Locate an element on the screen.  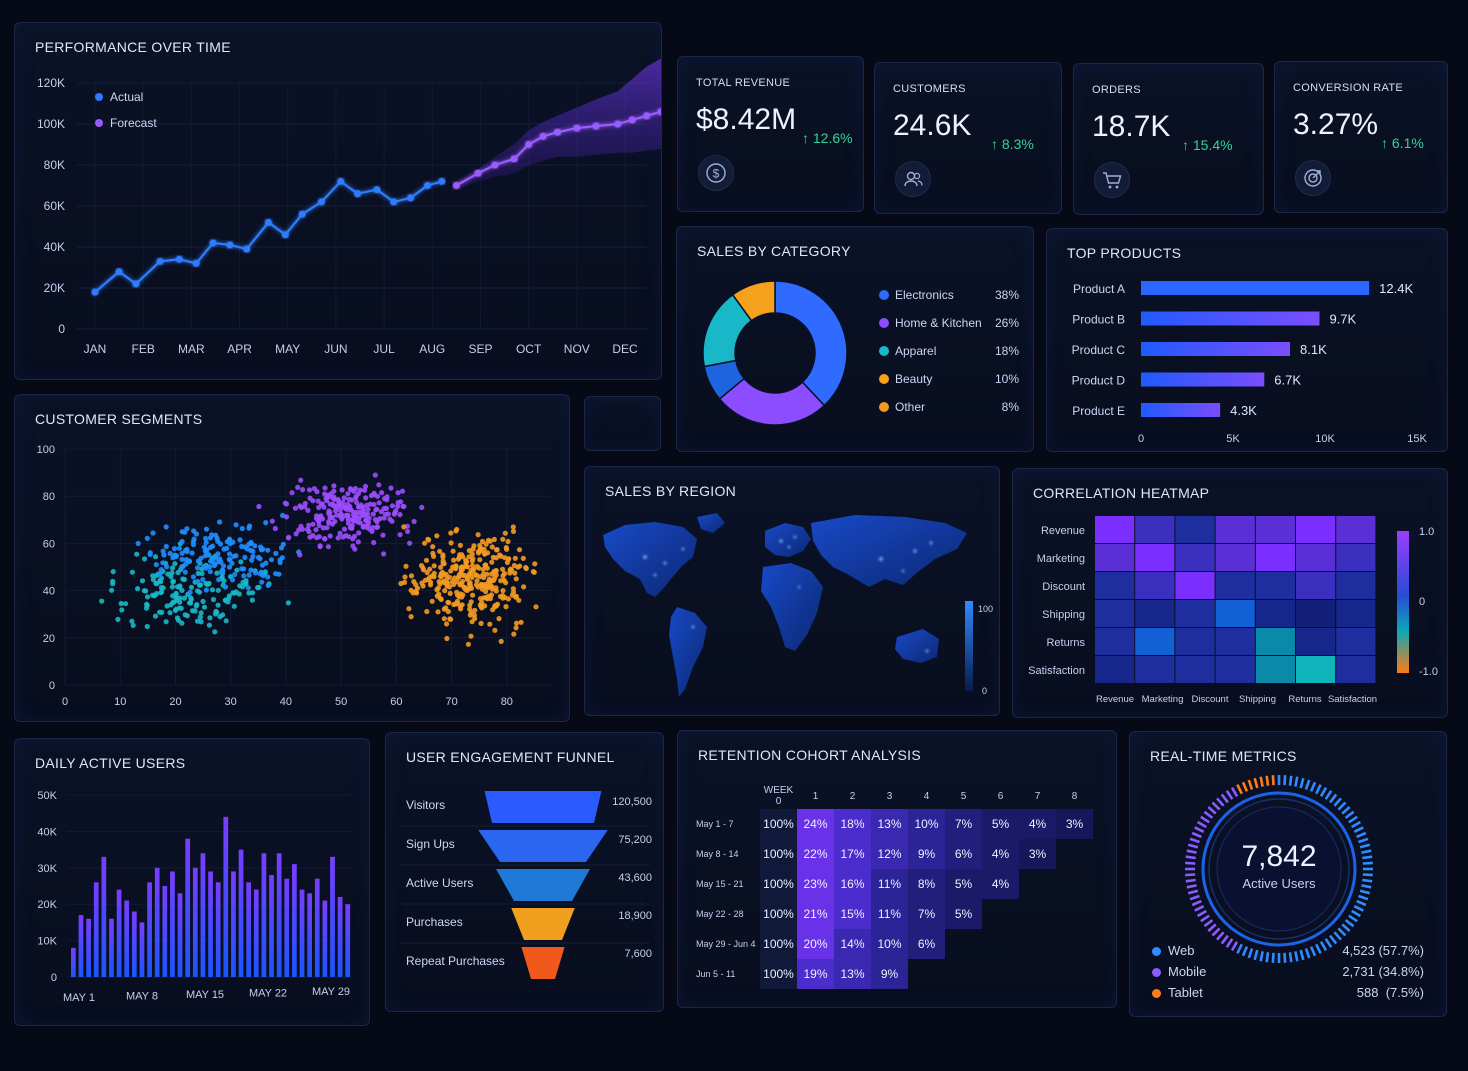
kpi-card-orders: ORDERS 18.7K ↑ 15.4% is located at coordinates (1168, 139).